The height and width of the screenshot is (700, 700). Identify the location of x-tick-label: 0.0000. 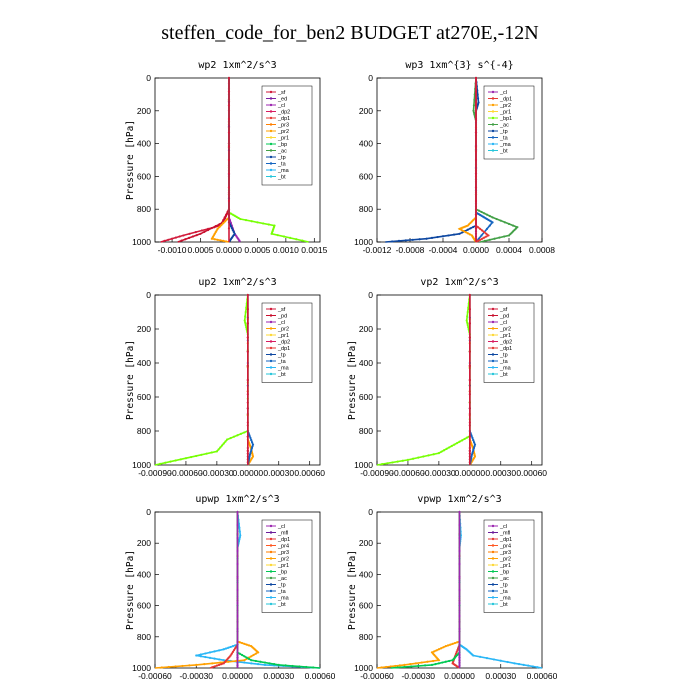
(476, 250).